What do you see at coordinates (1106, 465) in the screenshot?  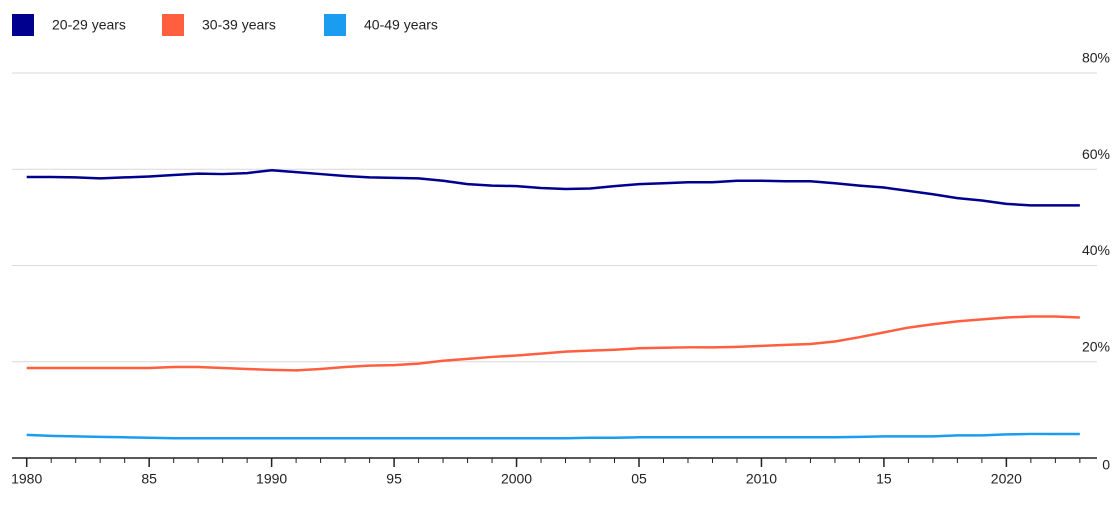 I see `y-tick-label: 0` at bounding box center [1106, 465].